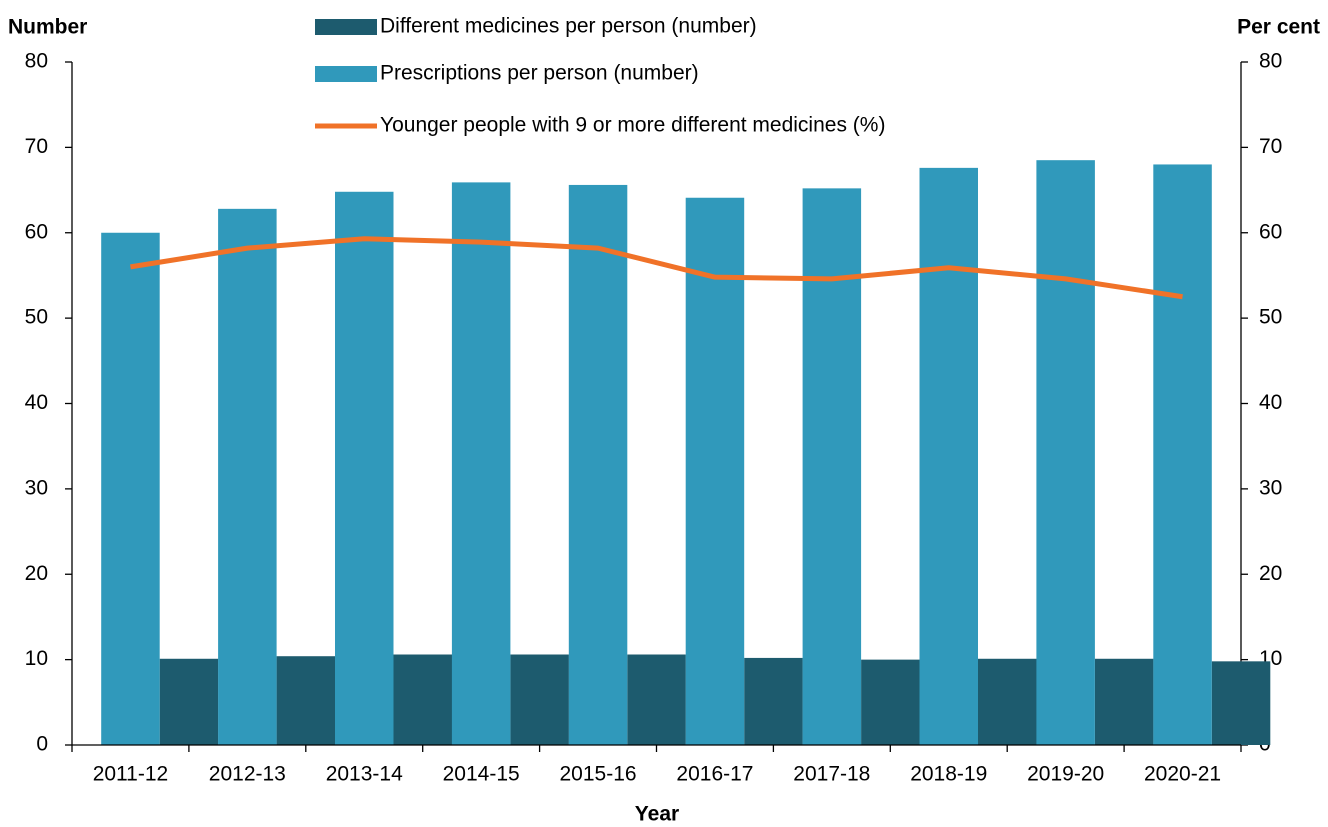 The width and height of the screenshot is (1328, 827). What do you see at coordinates (831, 774) in the screenshot?
I see `x-tick-label: 2017-18` at bounding box center [831, 774].